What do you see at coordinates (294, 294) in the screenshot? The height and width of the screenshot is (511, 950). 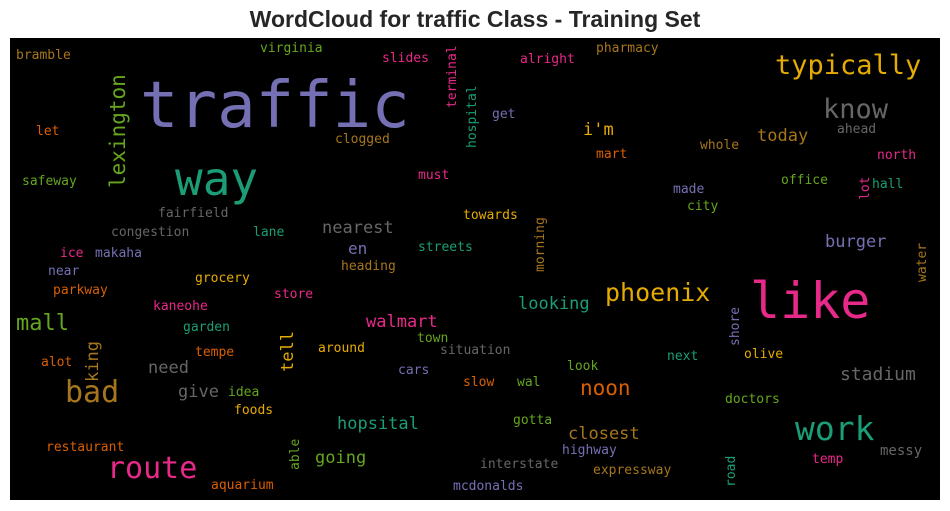 I see `word-store: store` at bounding box center [294, 294].